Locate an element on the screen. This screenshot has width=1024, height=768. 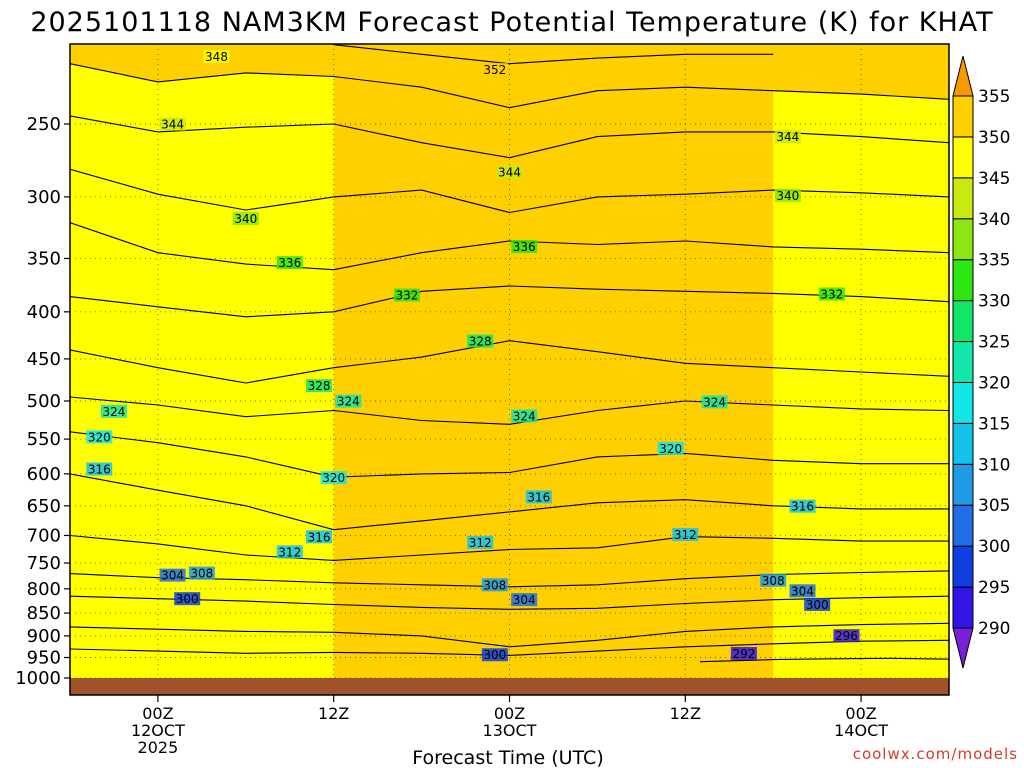
y-tick-label: 850 is located at coordinates (44, 613).